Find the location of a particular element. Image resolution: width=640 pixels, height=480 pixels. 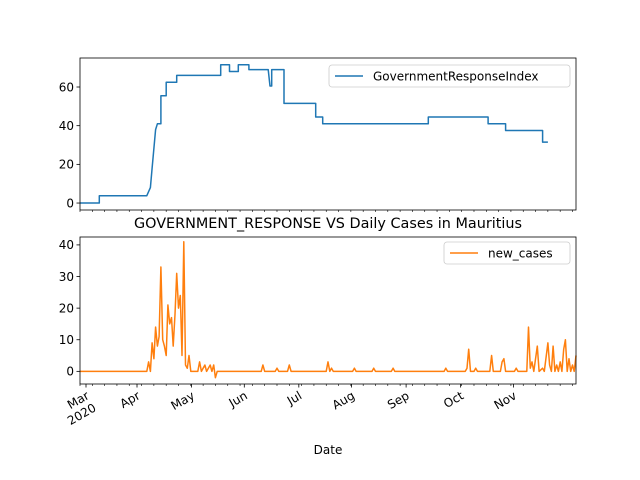

bottom-legend: new_cases is located at coordinates (507, 253).